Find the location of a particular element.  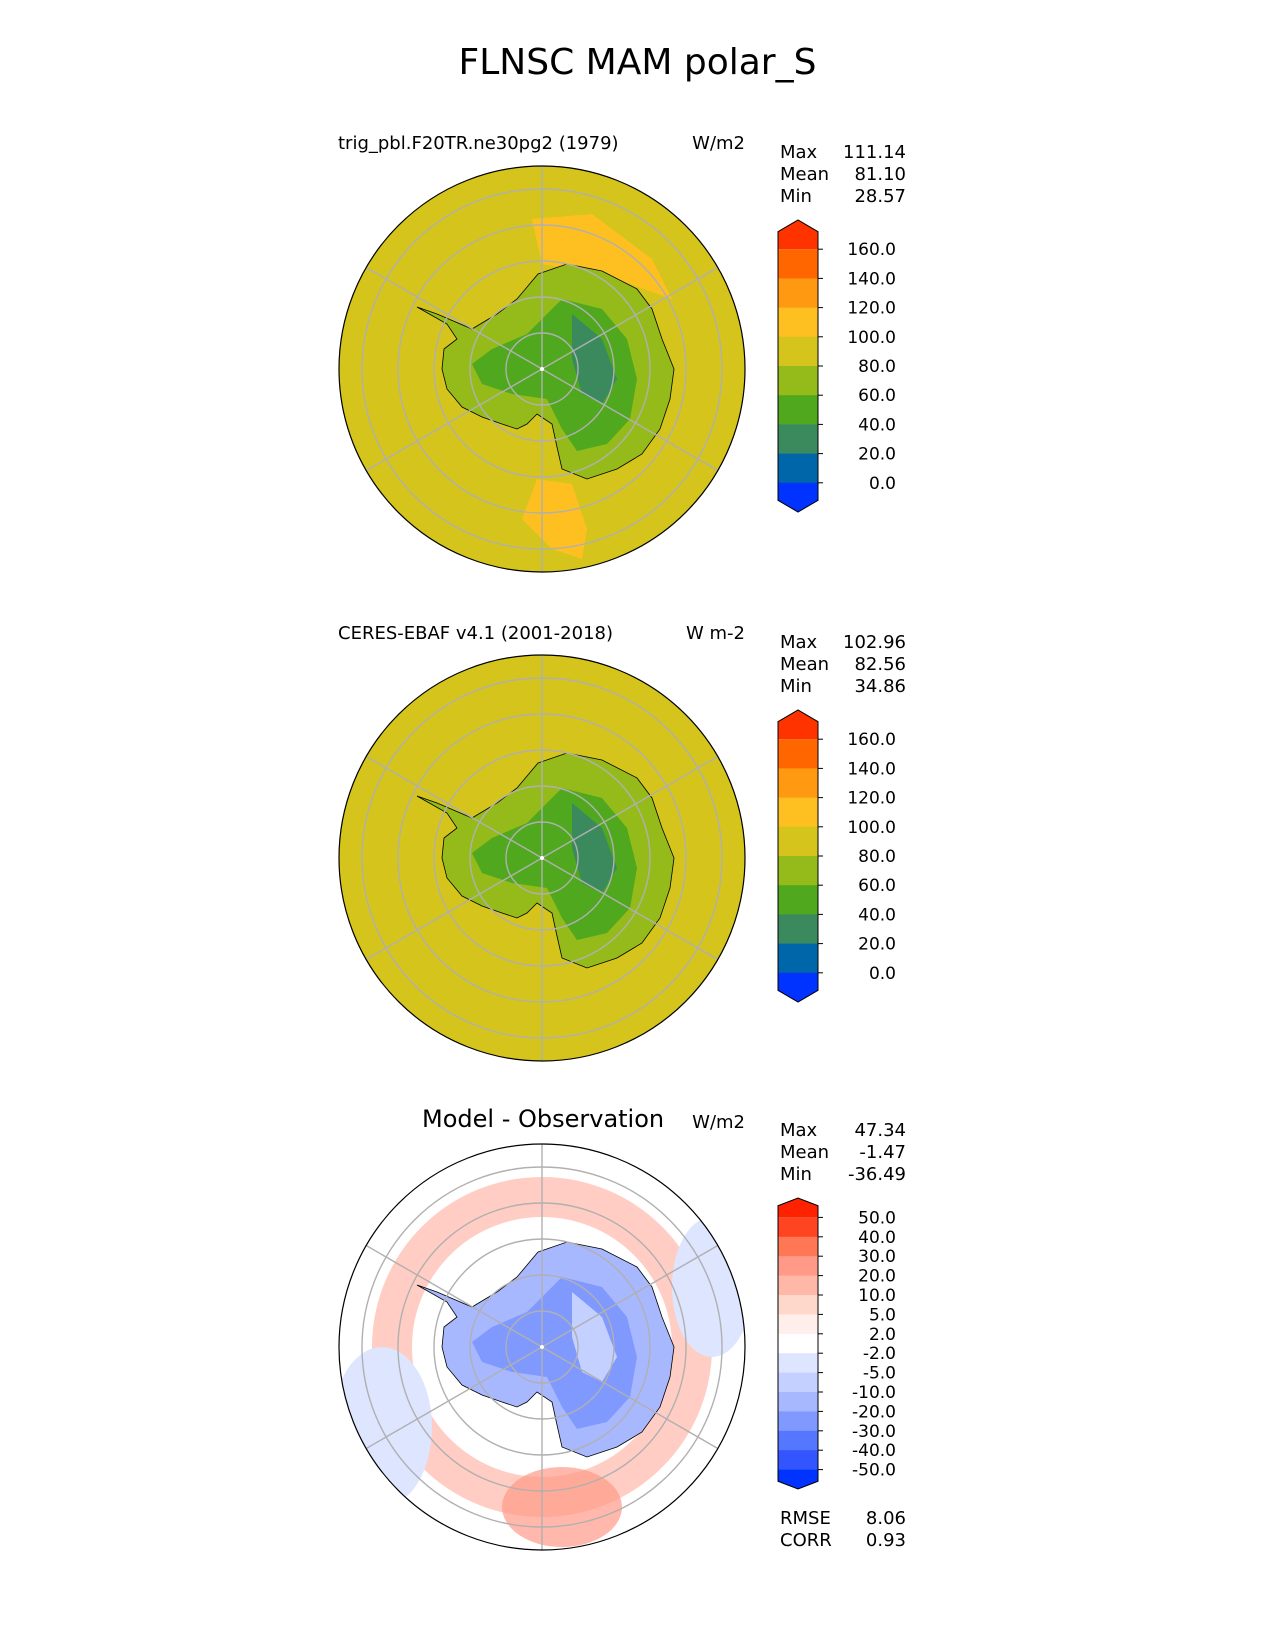

colorbar-tick-label: -20.0 is located at coordinates (874, 1412).